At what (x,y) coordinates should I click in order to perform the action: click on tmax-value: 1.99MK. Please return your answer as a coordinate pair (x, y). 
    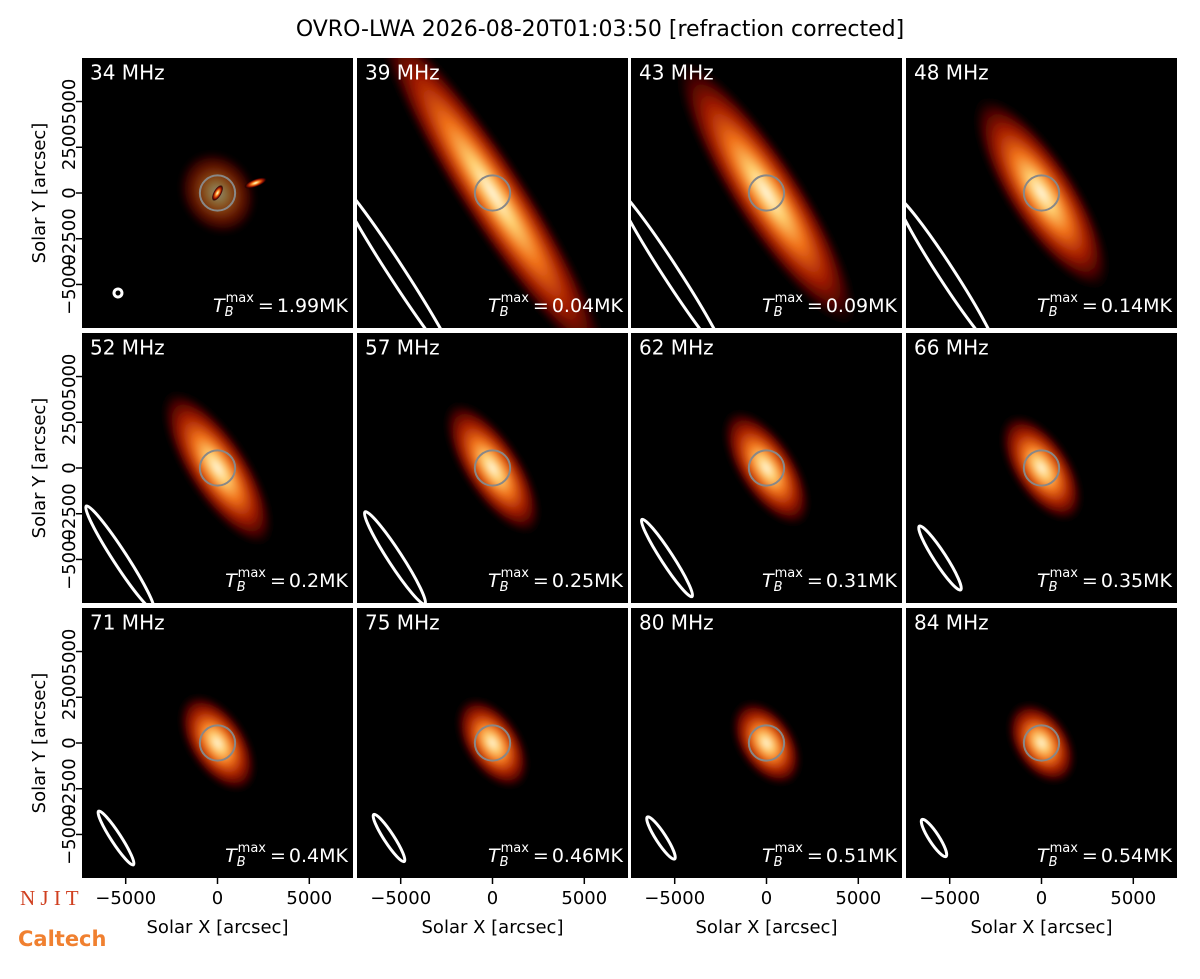
    Looking at the image, I should click on (313, 306).